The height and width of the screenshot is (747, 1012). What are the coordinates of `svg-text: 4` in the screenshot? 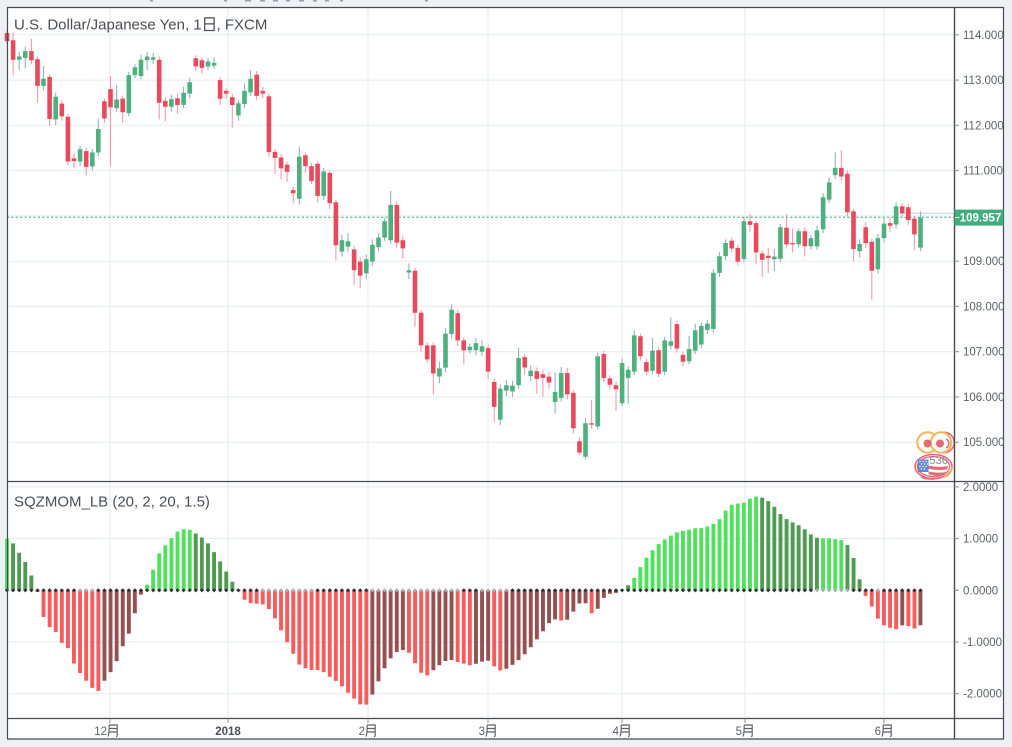 It's located at (616, 732).